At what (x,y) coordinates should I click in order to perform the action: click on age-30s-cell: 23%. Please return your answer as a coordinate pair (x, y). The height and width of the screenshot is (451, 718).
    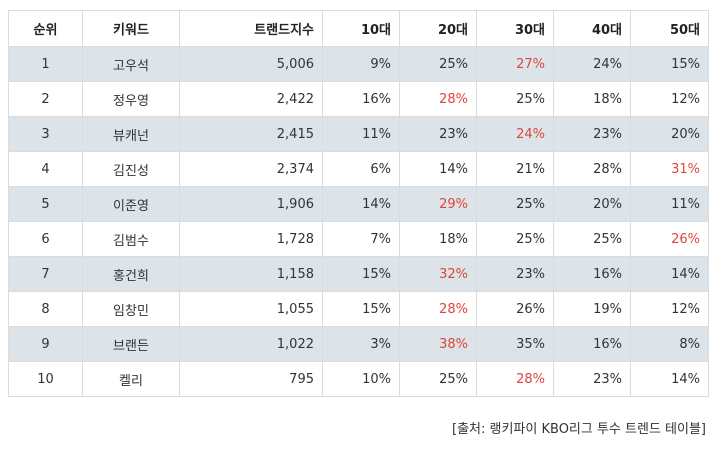
    Looking at the image, I should click on (515, 274).